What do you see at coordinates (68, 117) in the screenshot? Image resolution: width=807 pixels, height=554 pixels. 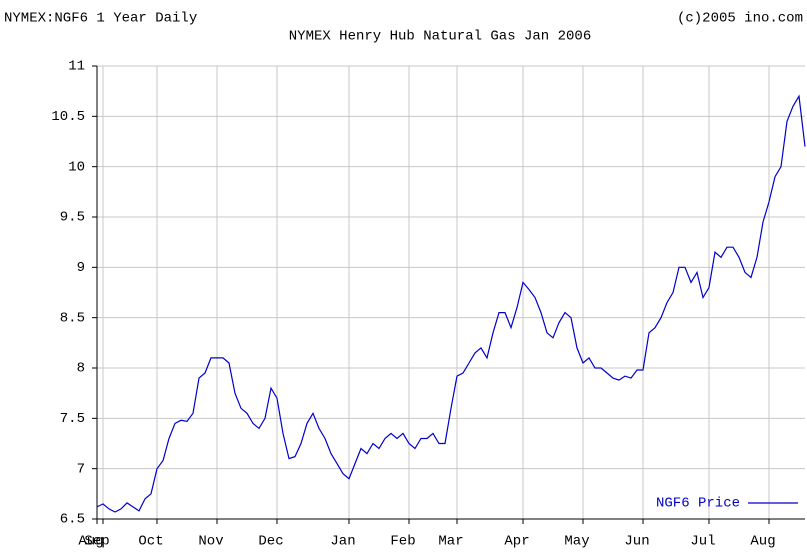 I see `y-tick-label: 10.5` at bounding box center [68, 117].